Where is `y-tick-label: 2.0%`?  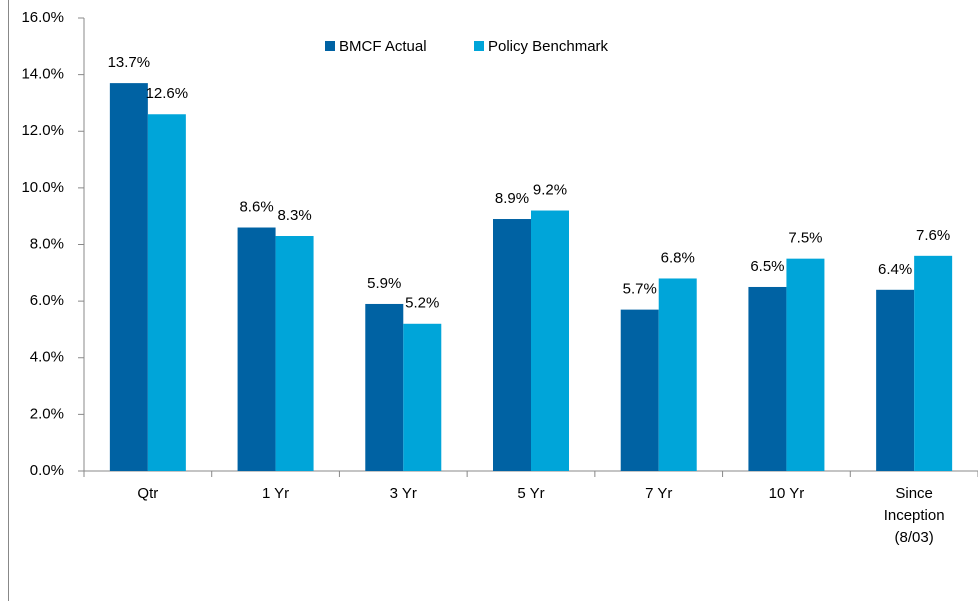
y-tick-label: 2.0% is located at coordinates (47, 413).